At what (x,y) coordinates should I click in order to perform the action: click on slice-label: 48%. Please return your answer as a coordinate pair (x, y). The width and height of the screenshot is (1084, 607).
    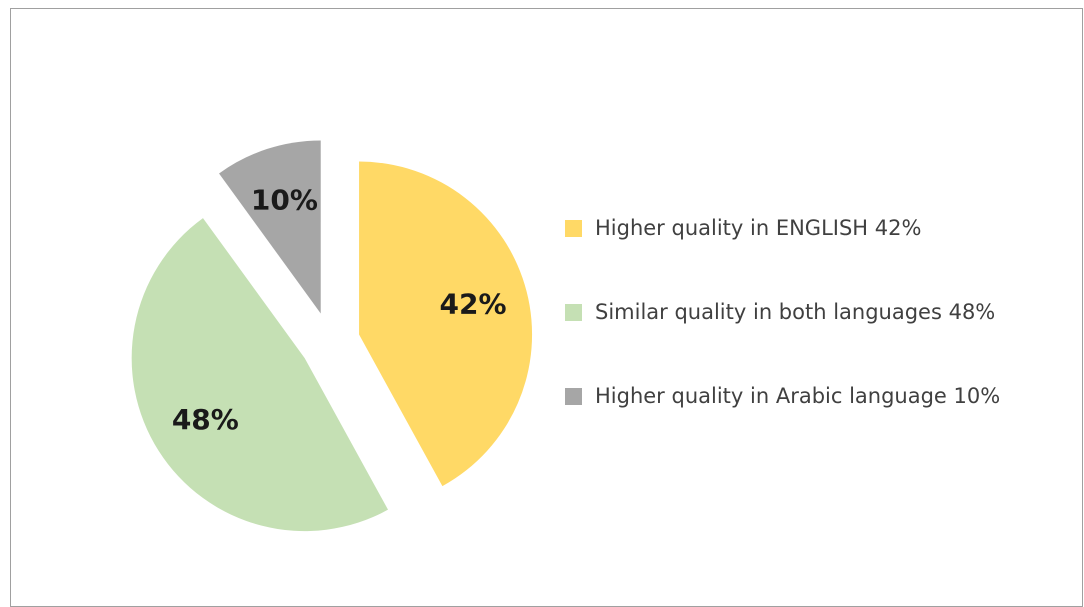
    Looking at the image, I should click on (205, 419).